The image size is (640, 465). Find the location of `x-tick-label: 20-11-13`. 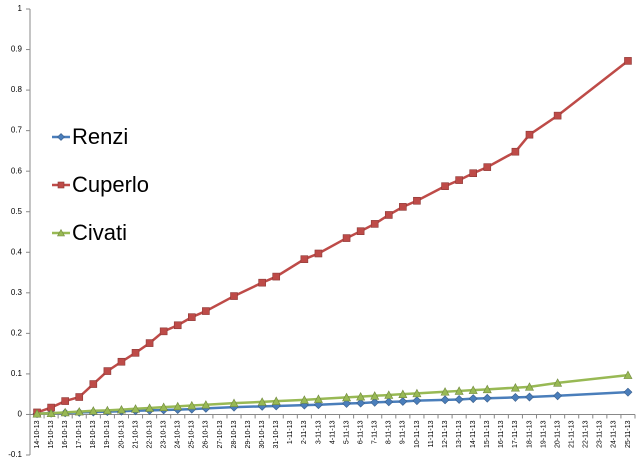

x-tick-label: 20-11-13 is located at coordinates (557, 434).